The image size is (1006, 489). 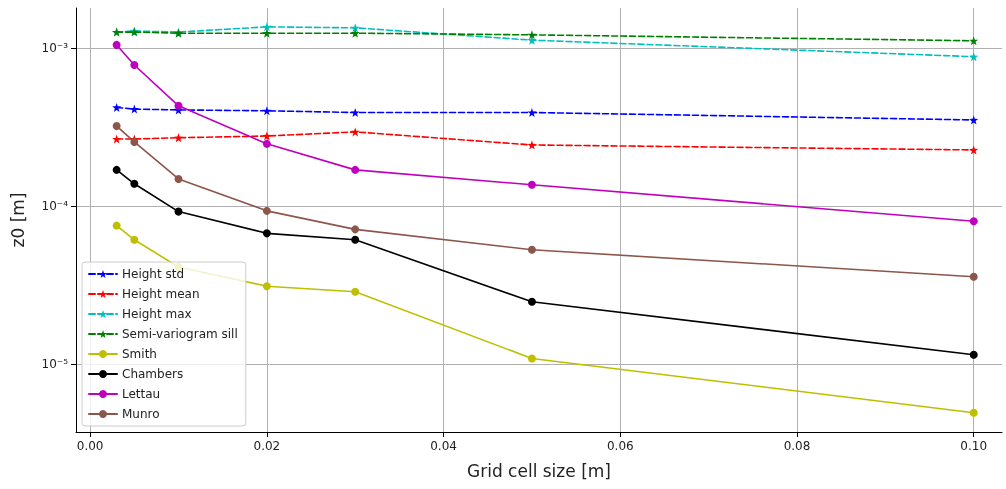 What do you see at coordinates (90, 446) in the screenshot?
I see `x-tick-label: 0.00` at bounding box center [90, 446].